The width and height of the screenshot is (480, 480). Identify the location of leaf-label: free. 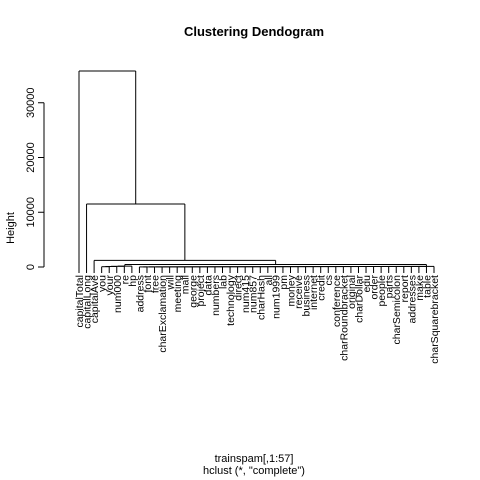
(156, 284).